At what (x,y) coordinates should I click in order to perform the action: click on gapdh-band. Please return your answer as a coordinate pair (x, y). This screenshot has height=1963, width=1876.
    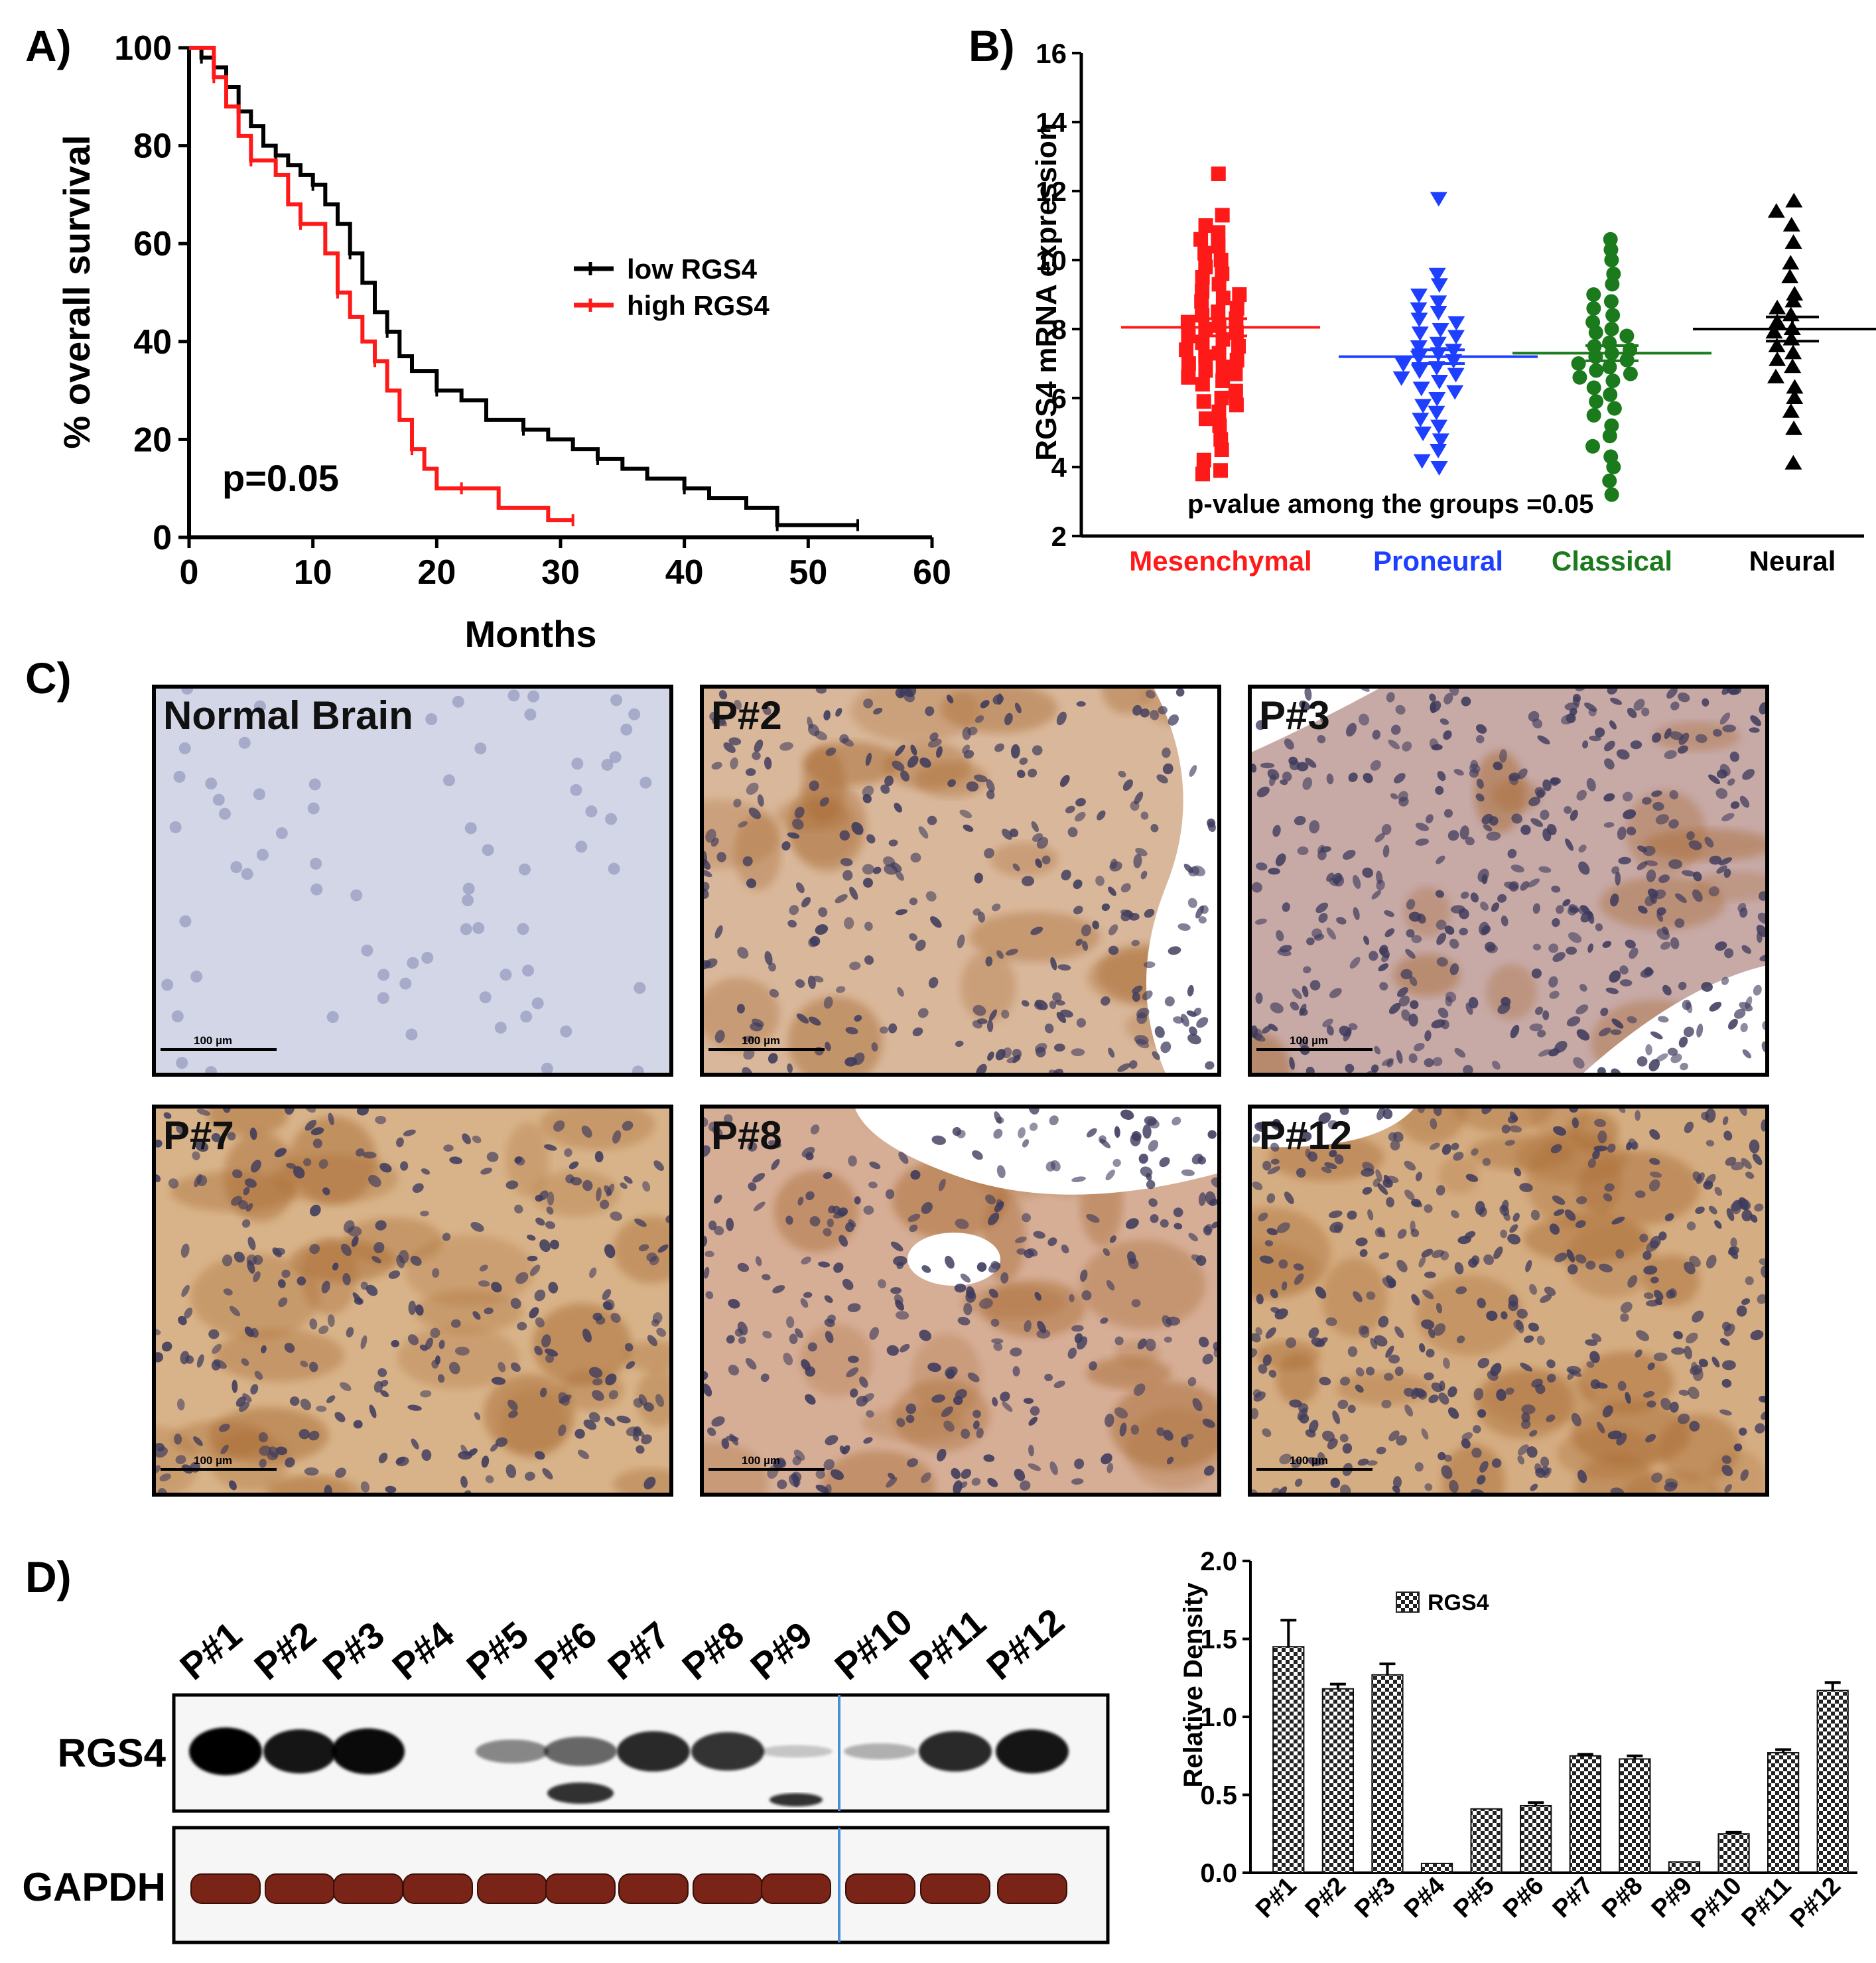
    Looking at the image, I should click on (368, 1888).